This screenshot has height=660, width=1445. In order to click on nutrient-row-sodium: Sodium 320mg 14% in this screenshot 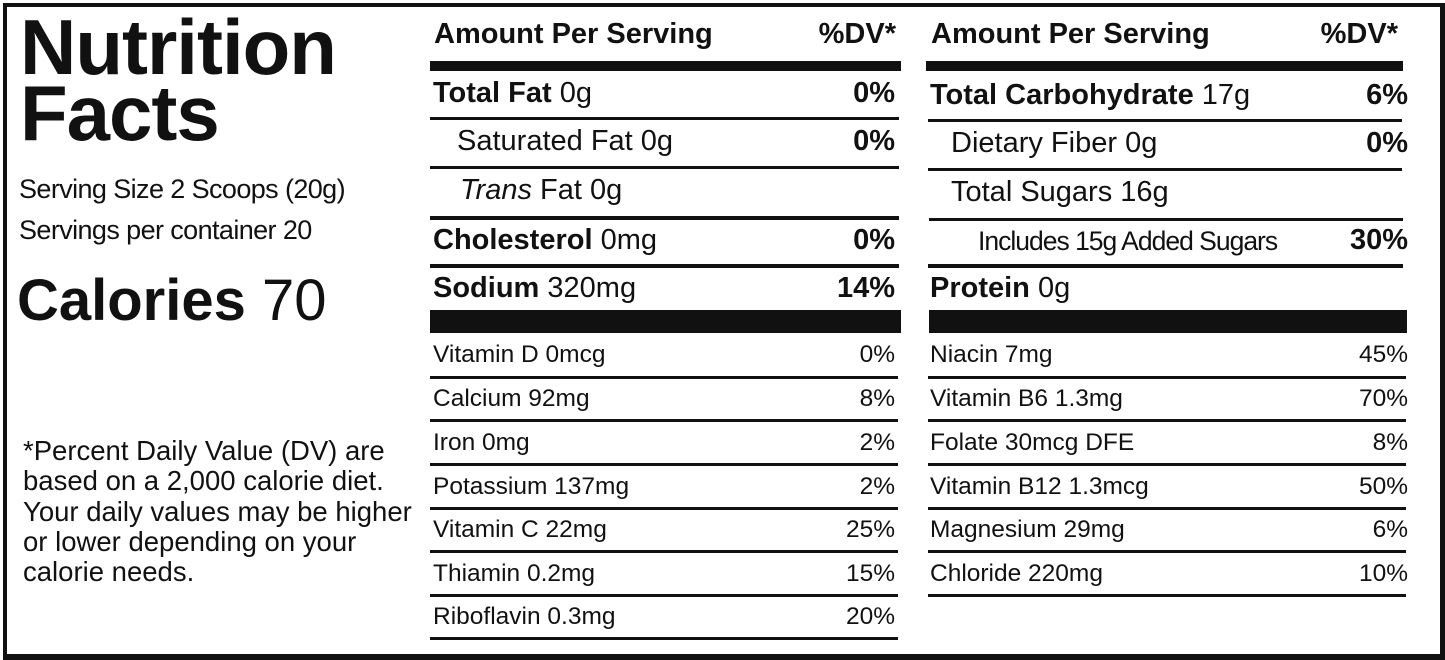, I will do `click(664, 288)`.